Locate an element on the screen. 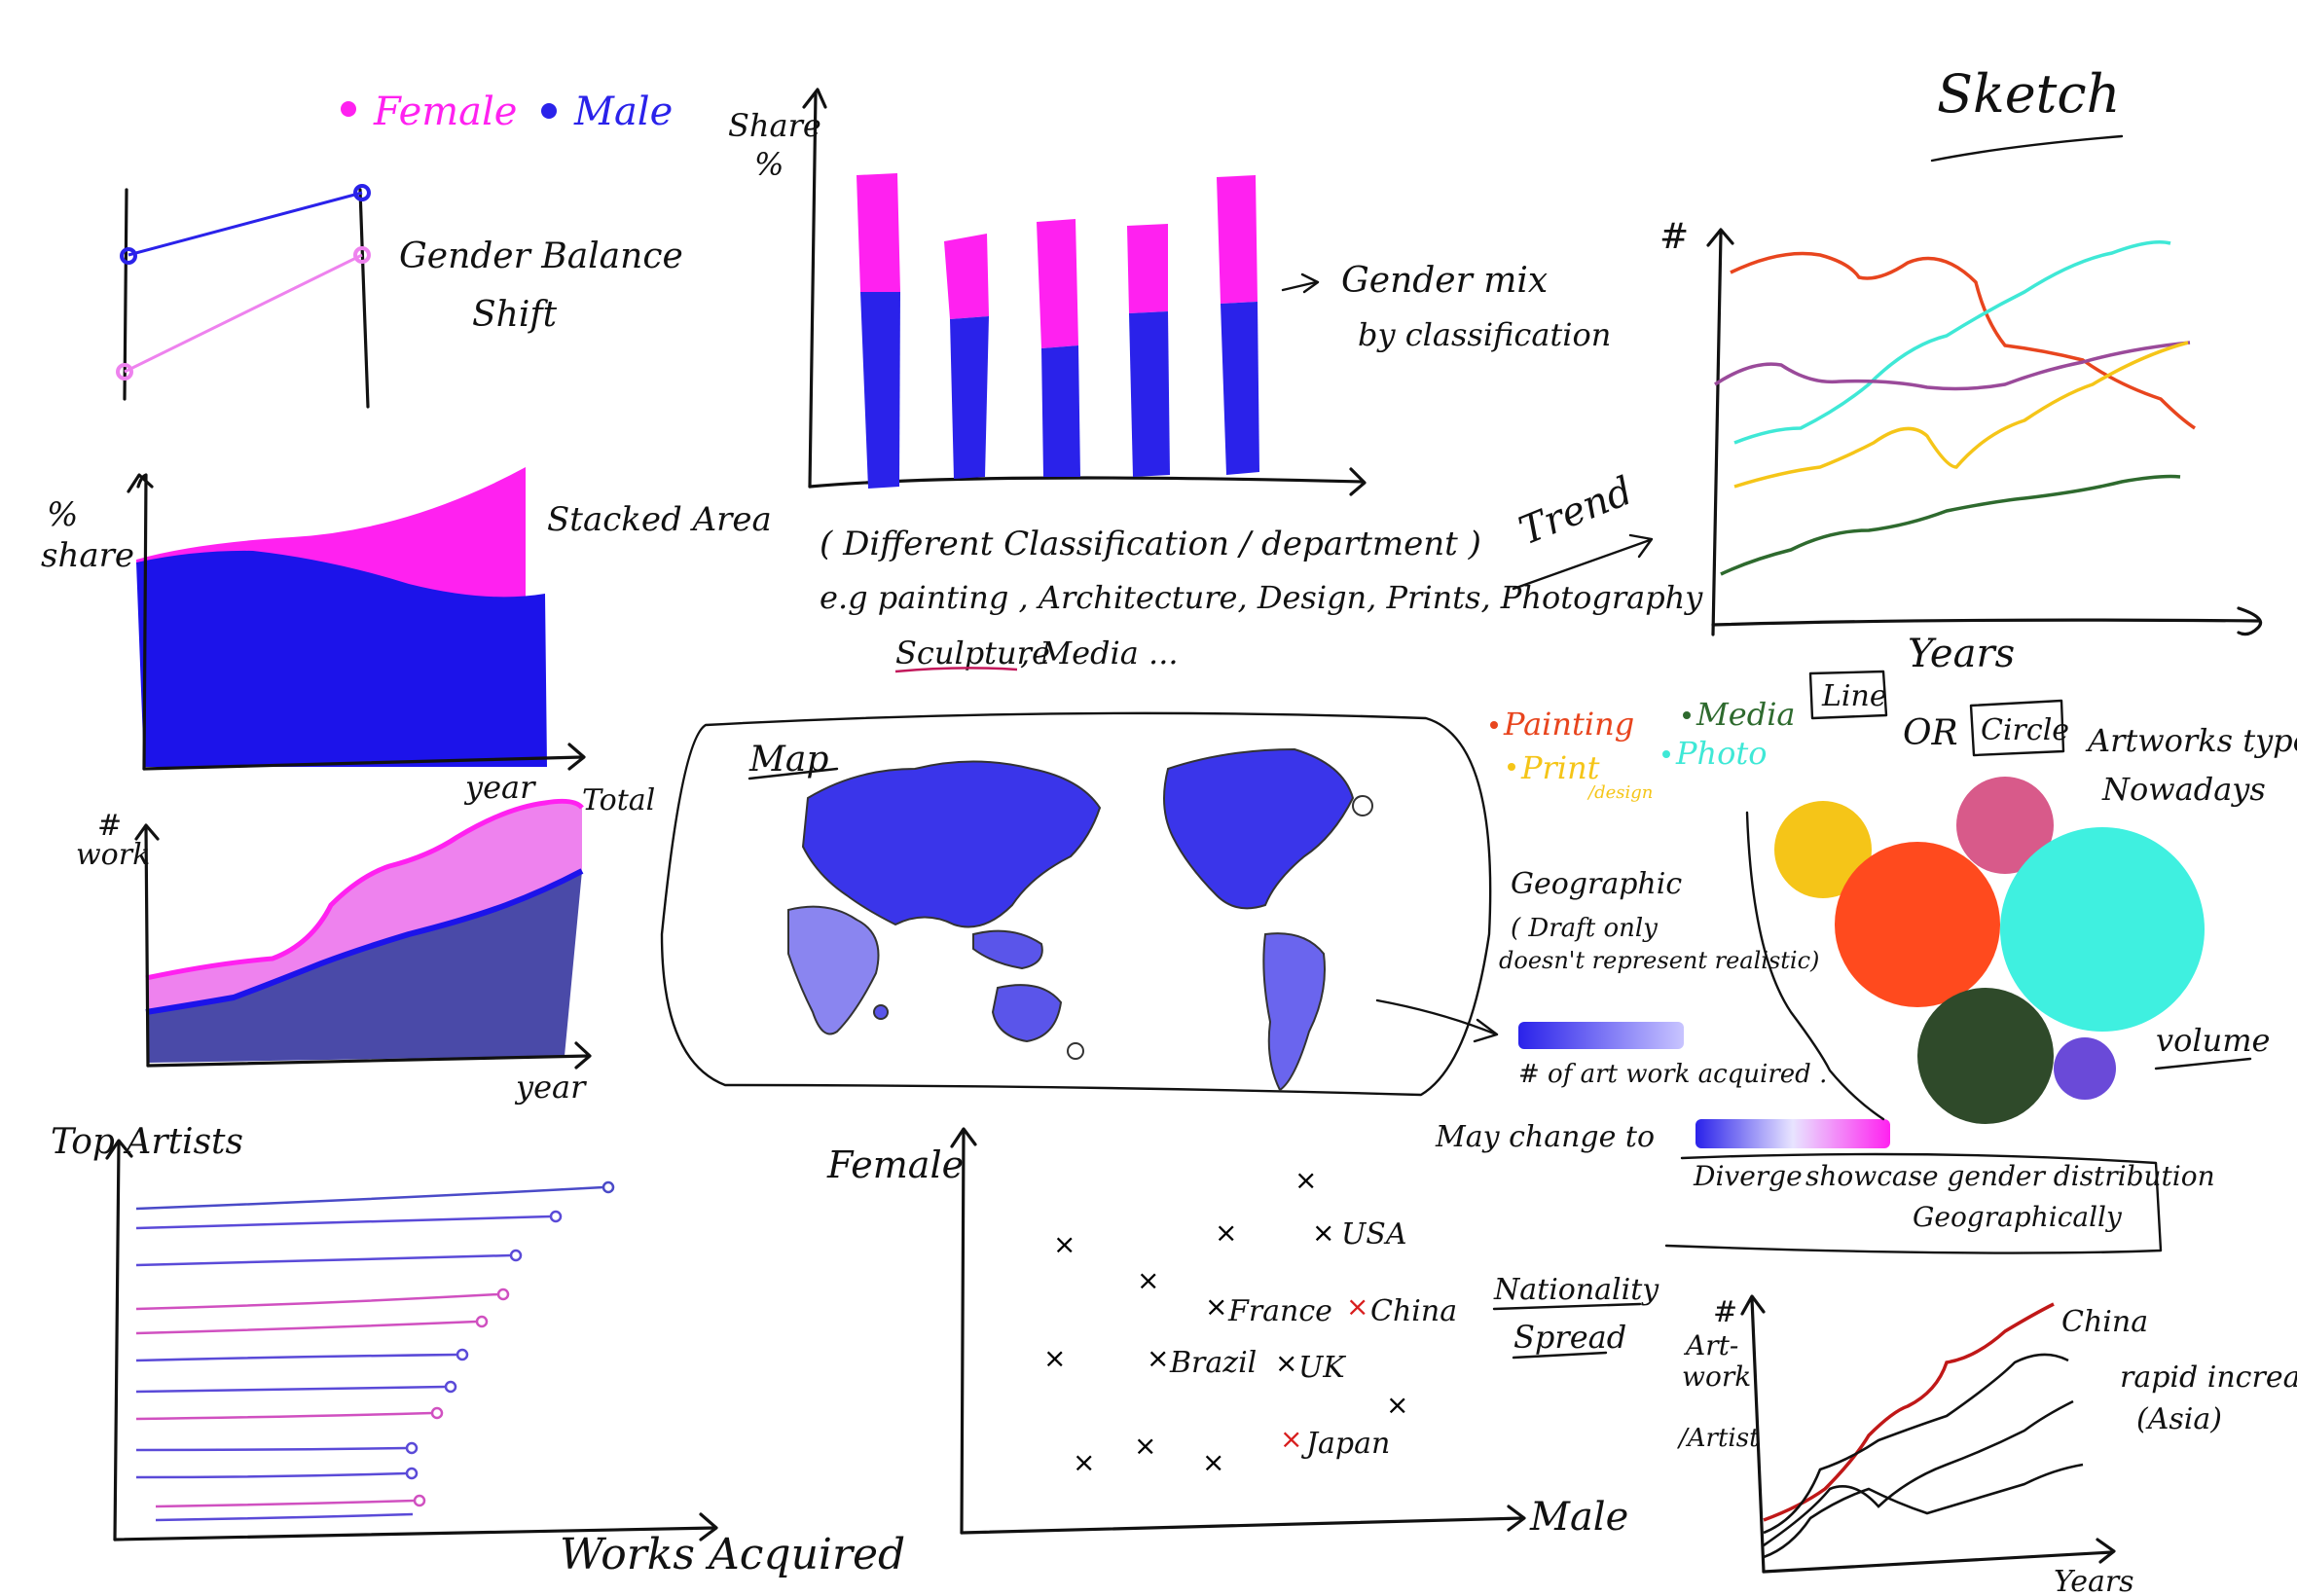 The width and height of the screenshot is (2297, 1596). map-scale-gradient is located at coordinates (1601, 1035).